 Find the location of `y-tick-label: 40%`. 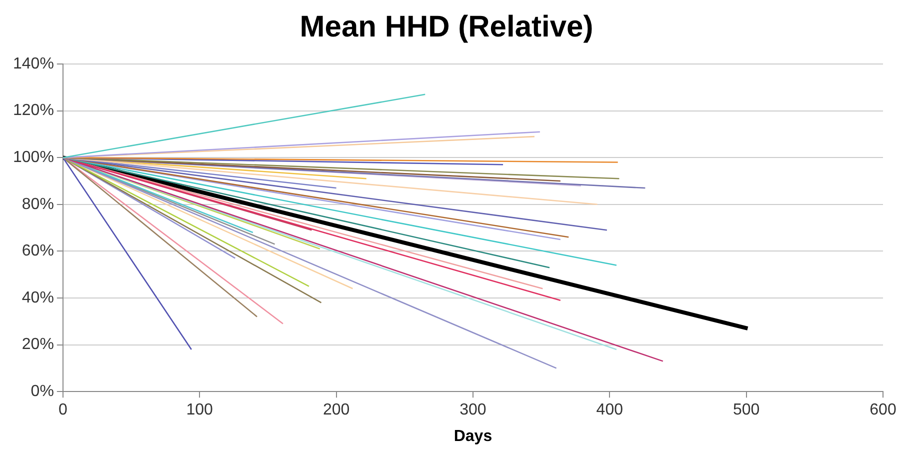

y-tick-label: 40% is located at coordinates (38, 297).